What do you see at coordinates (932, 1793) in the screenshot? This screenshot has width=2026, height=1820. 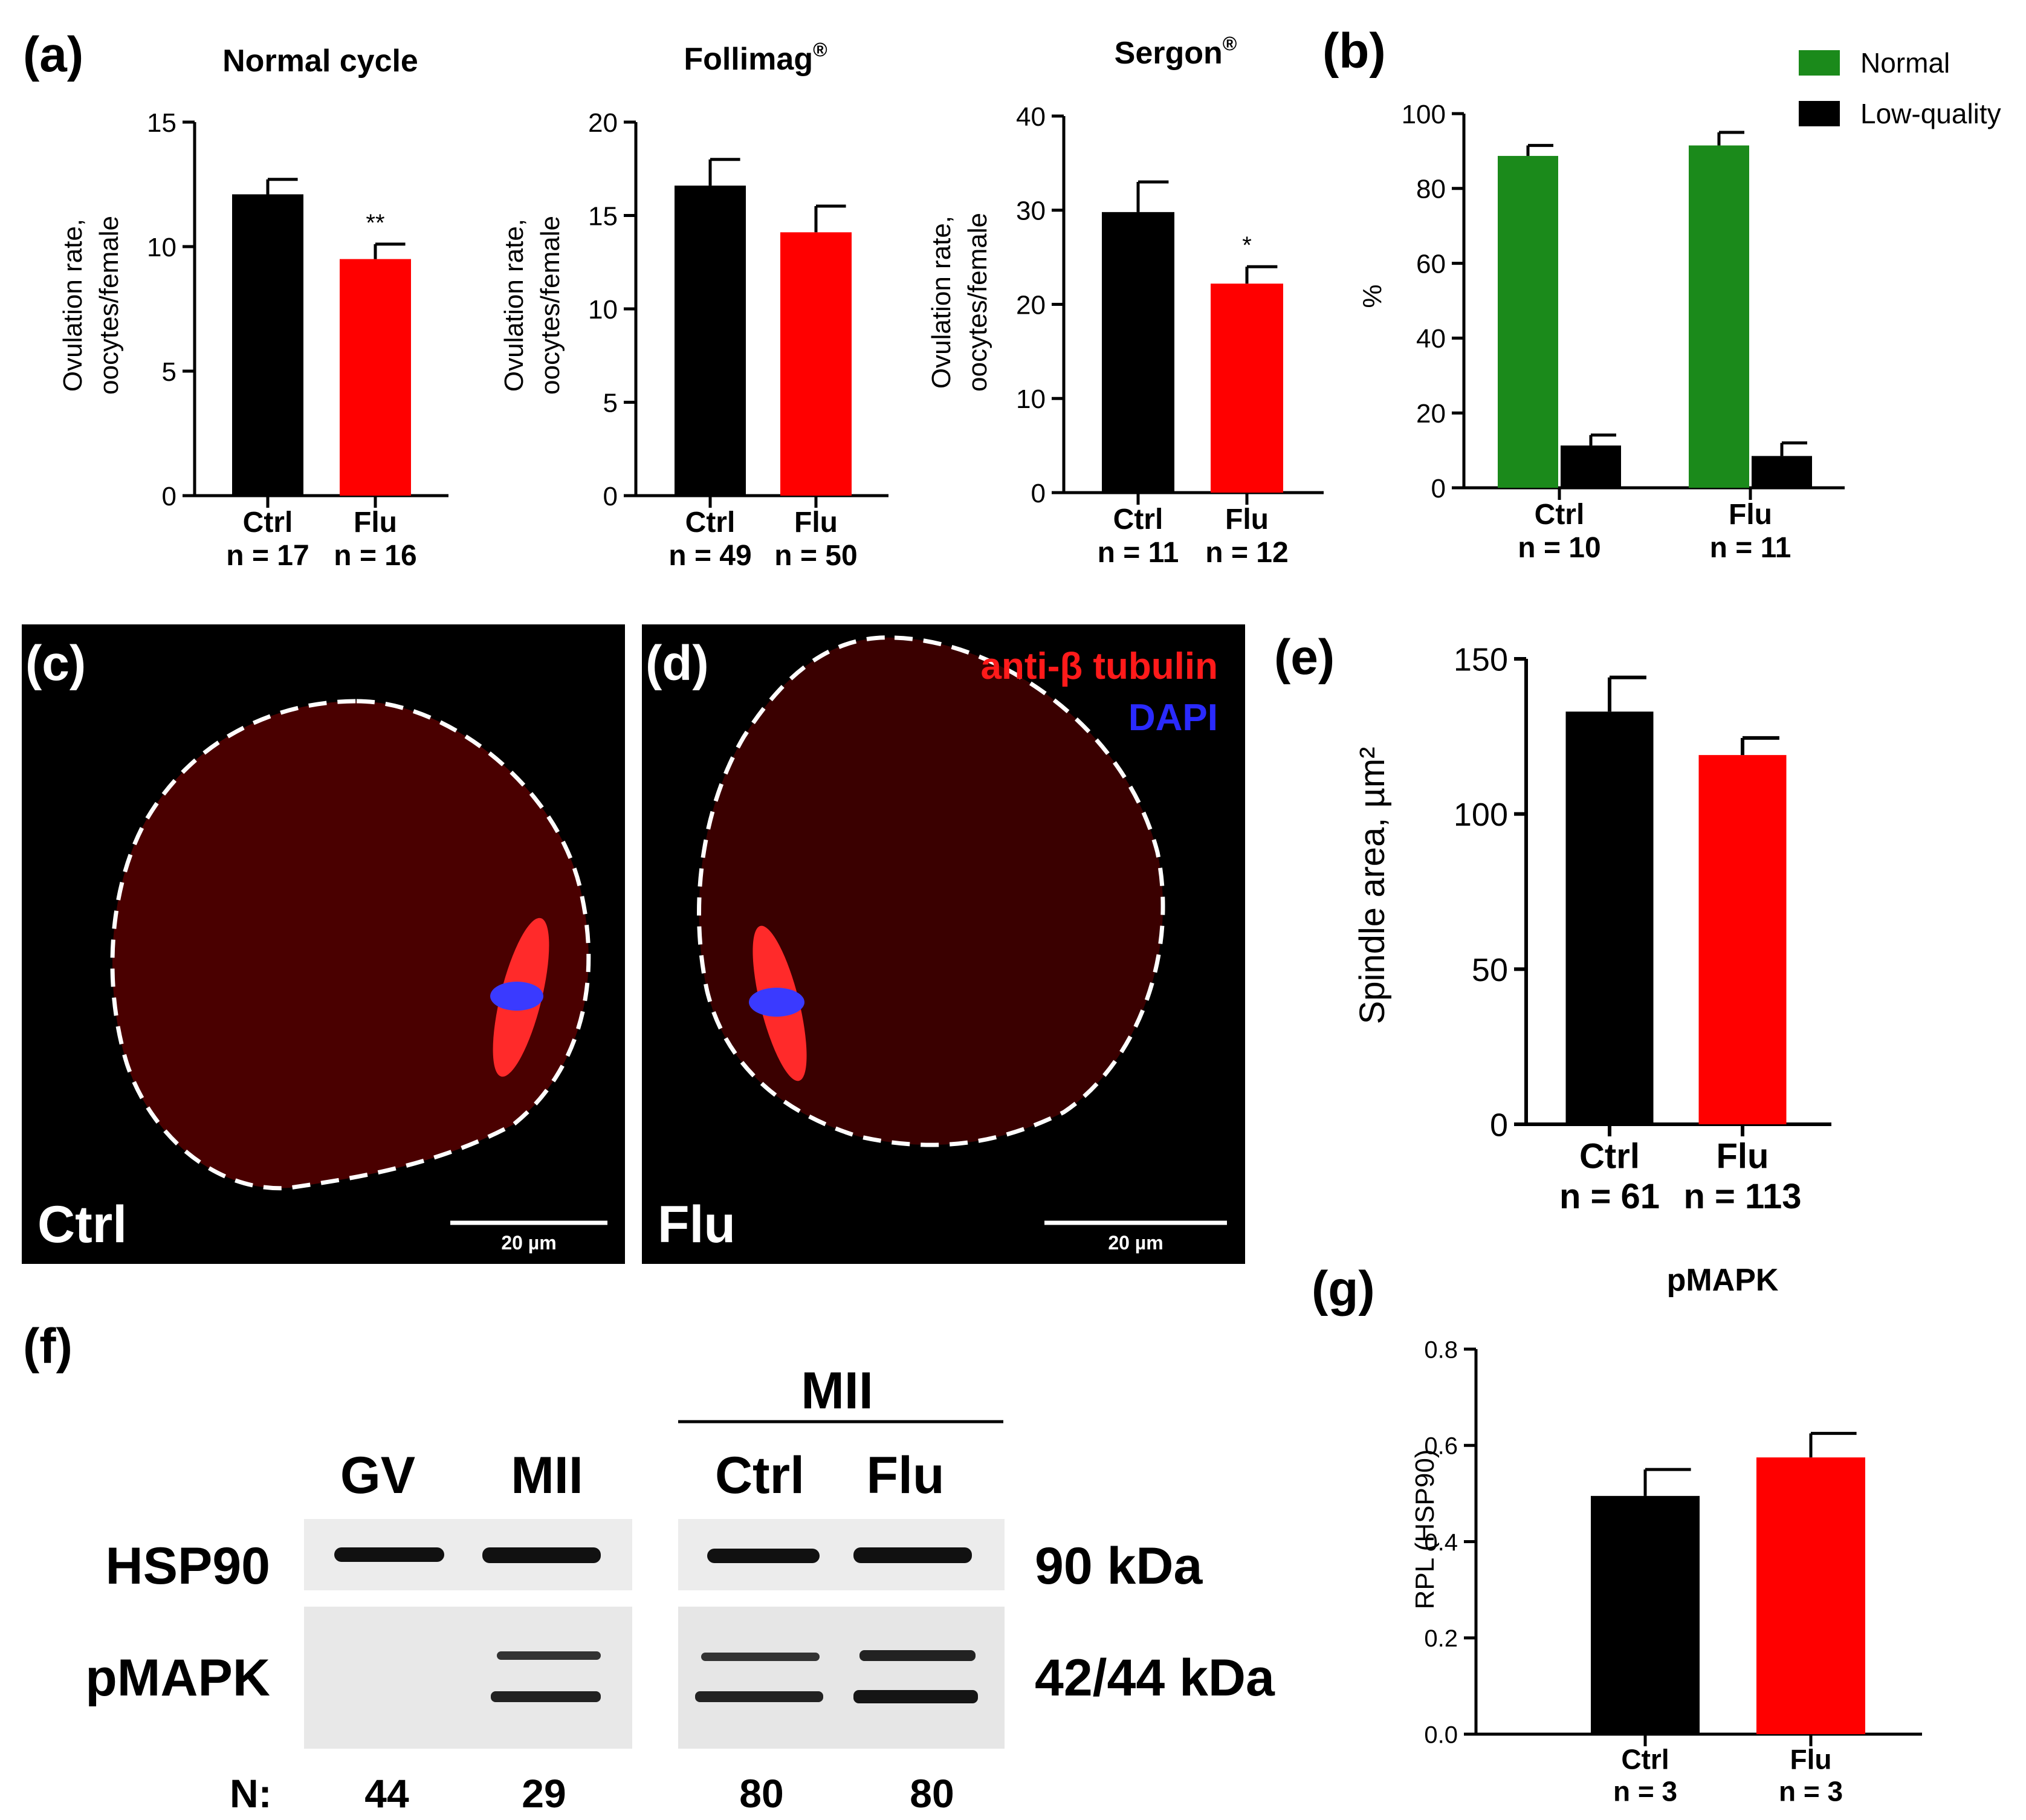 I see `n-value-flu: 80` at bounding box center [932, 1793].